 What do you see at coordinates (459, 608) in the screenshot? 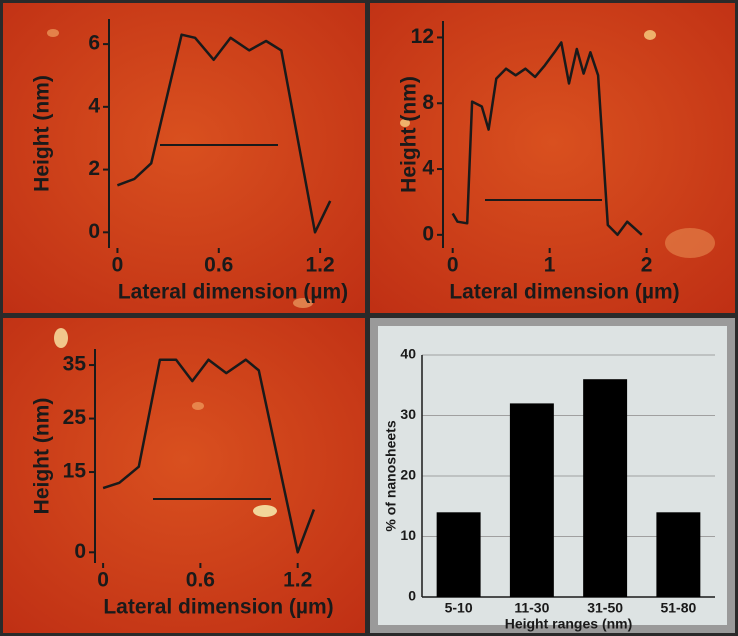
I see `x-tick-label: 5-10` at bounding box center [459, 608].